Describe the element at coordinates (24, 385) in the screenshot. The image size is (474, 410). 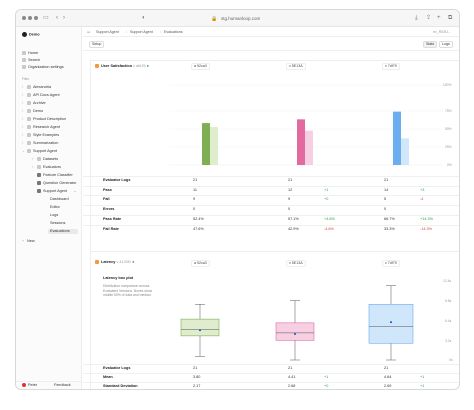
I see `avatar` at that location.